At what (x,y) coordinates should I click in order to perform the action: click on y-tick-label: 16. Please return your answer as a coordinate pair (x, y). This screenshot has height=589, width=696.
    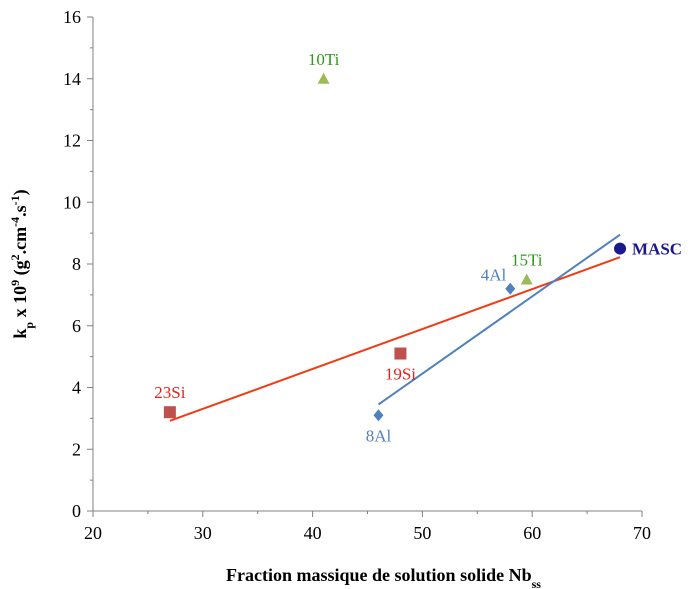
    Looking at the image, I should click on (72, 17).